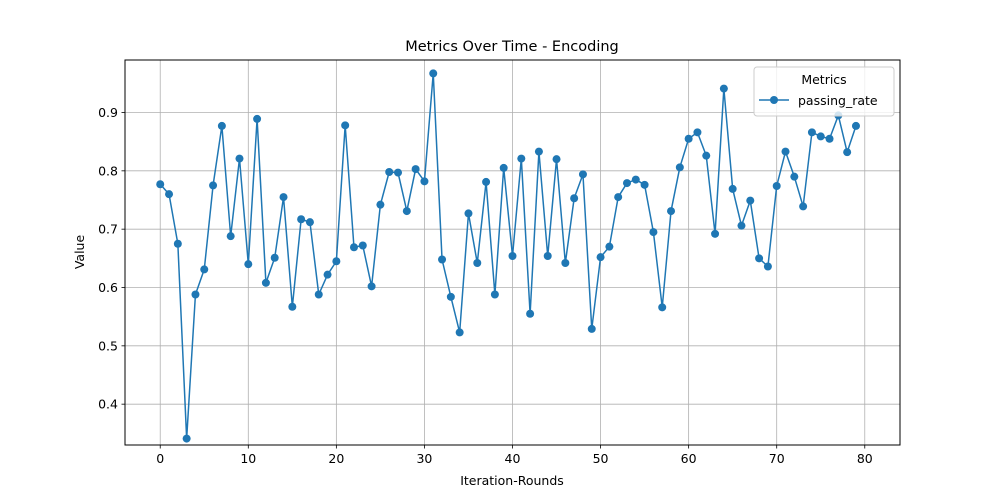  What do you see at coordinates (108, 404) in the screenshot?
I see `y-tick-label: 0.4` at bounding box center [108, 404].